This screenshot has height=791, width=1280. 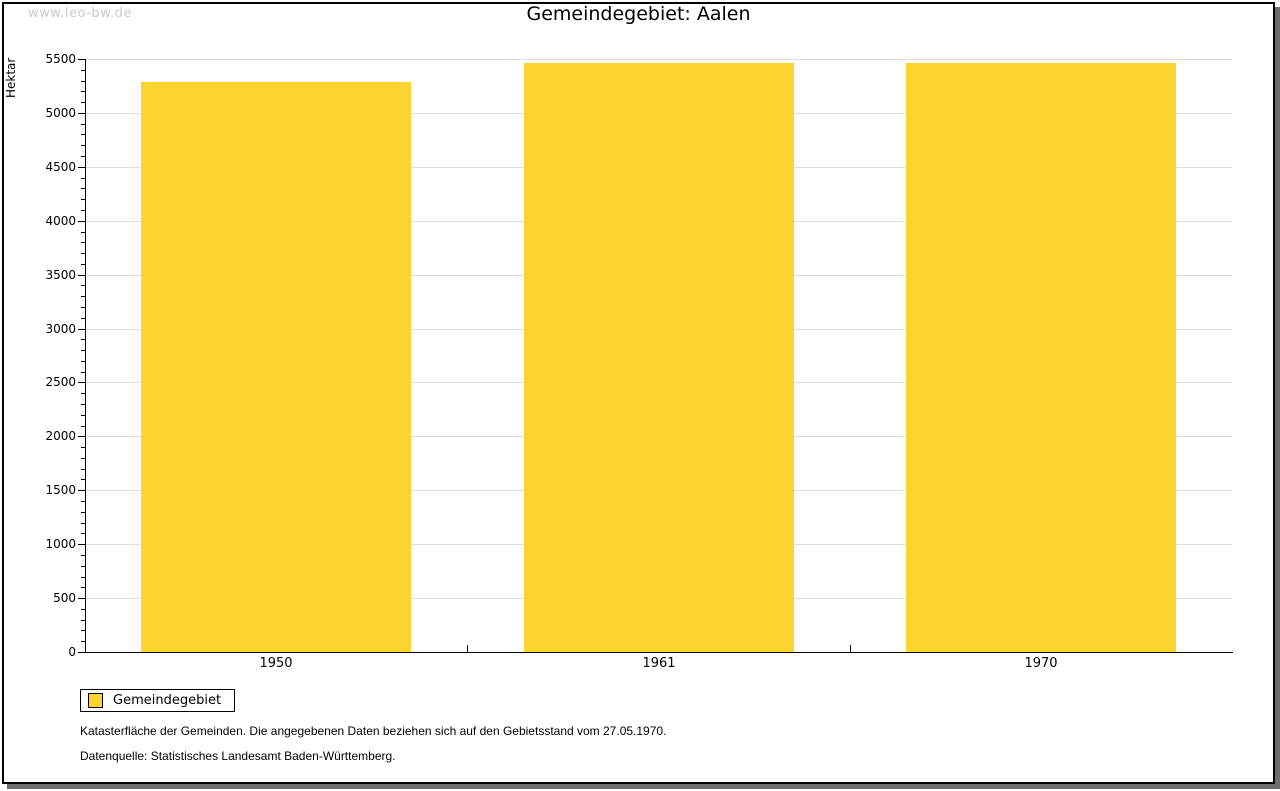 I want to click on watermark-text: www.leo-bw.de, so click(x=80, y=13).